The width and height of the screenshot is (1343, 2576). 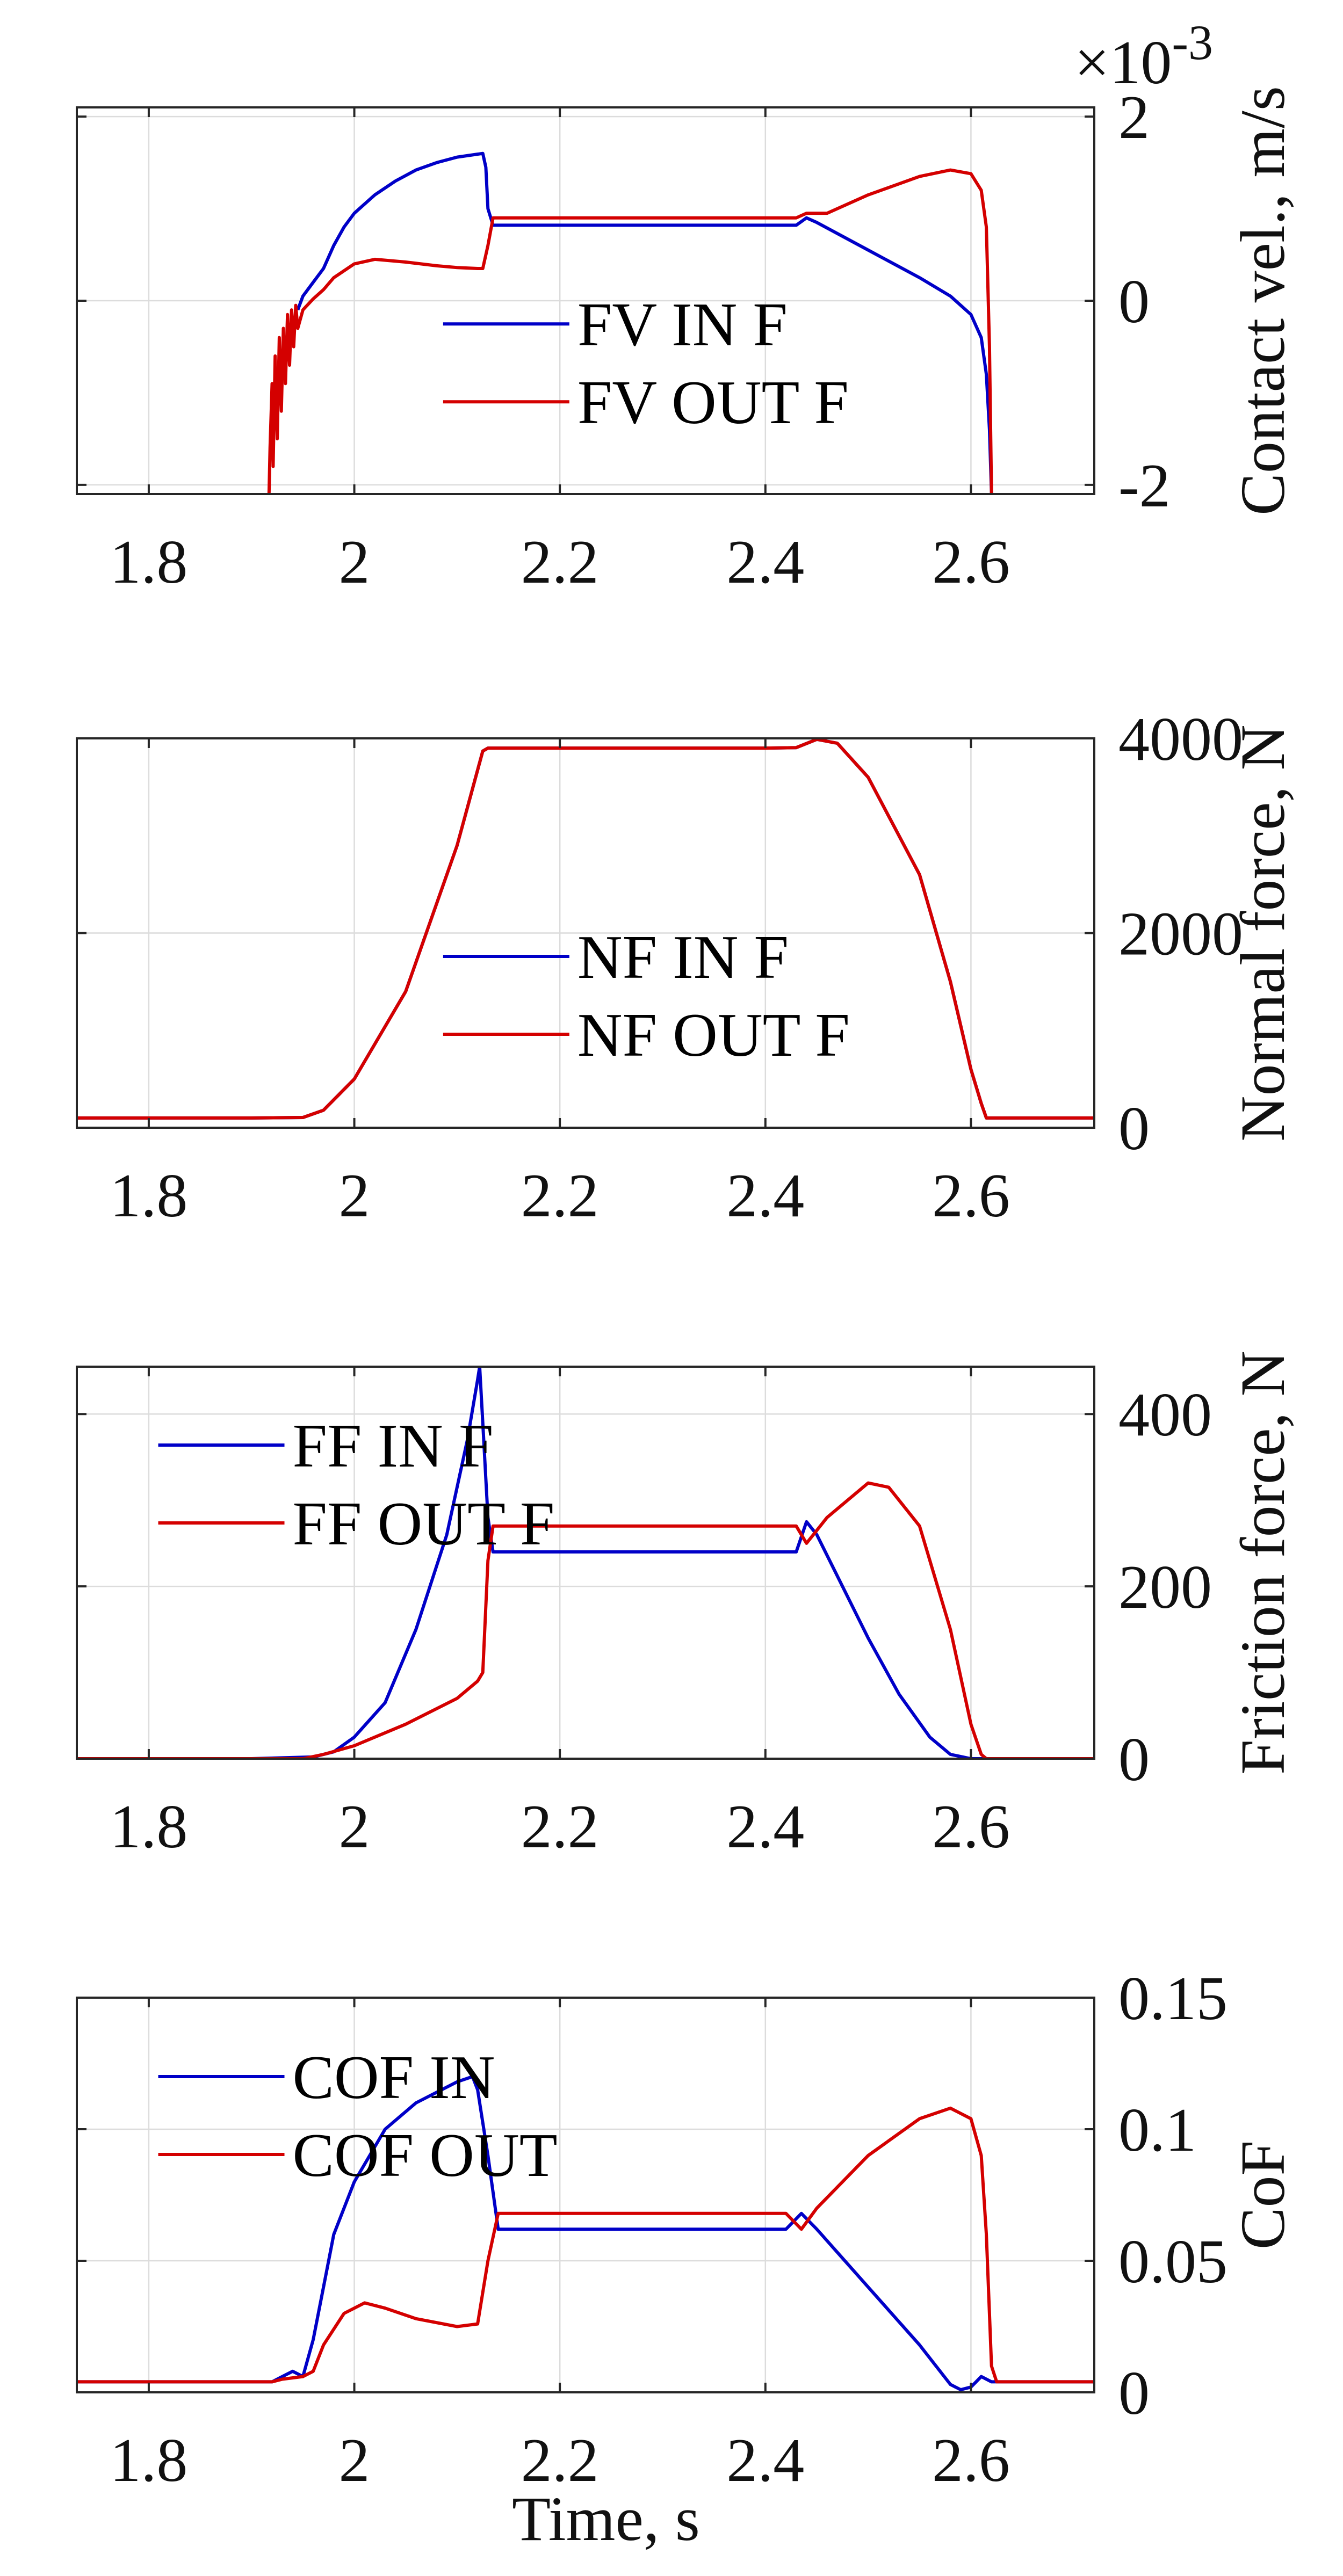 I want to click on legend: NF IN F NF OUT F, so click(x=646, y=996).